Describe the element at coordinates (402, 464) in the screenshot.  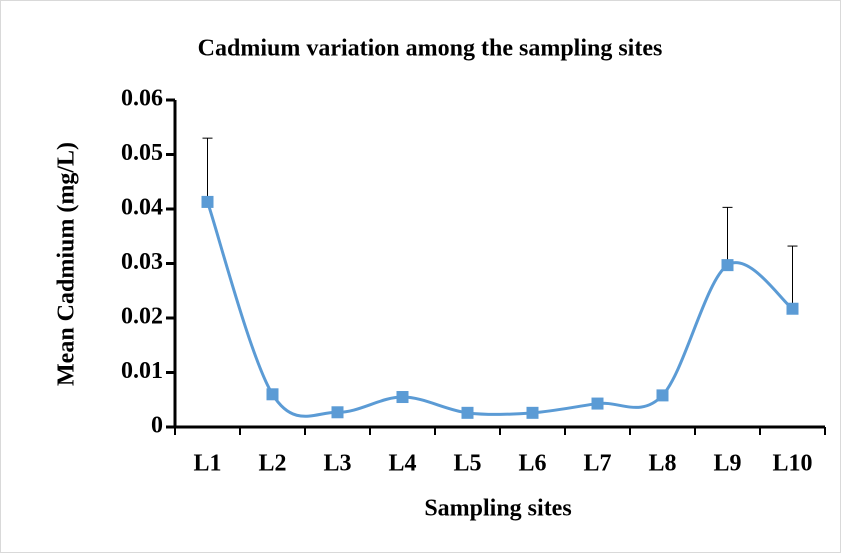
I see `x-tick-label: L4` at that location.